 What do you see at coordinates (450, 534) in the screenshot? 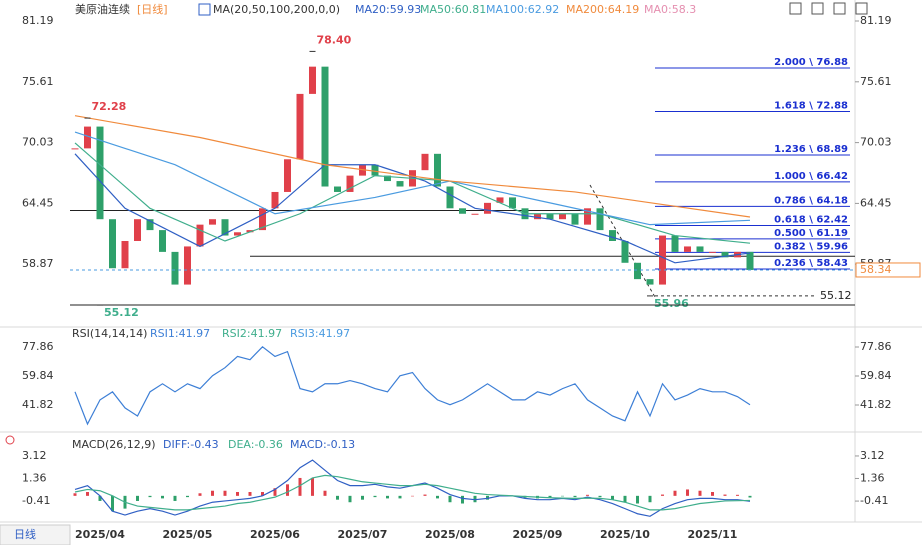
I see `x-tick-label: 2025/08` at bounding box center [450, 534].